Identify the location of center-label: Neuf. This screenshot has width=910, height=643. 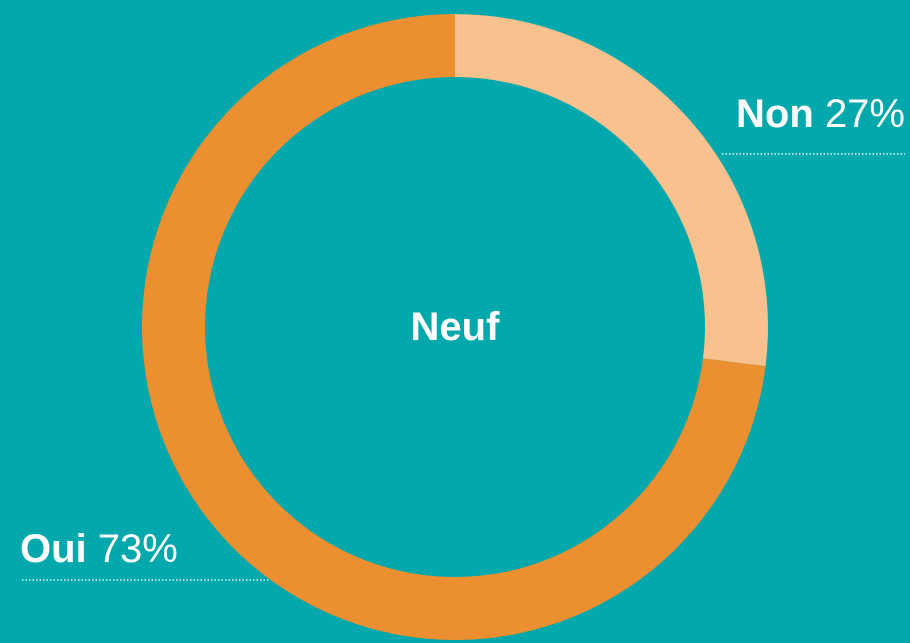
(456, 327).